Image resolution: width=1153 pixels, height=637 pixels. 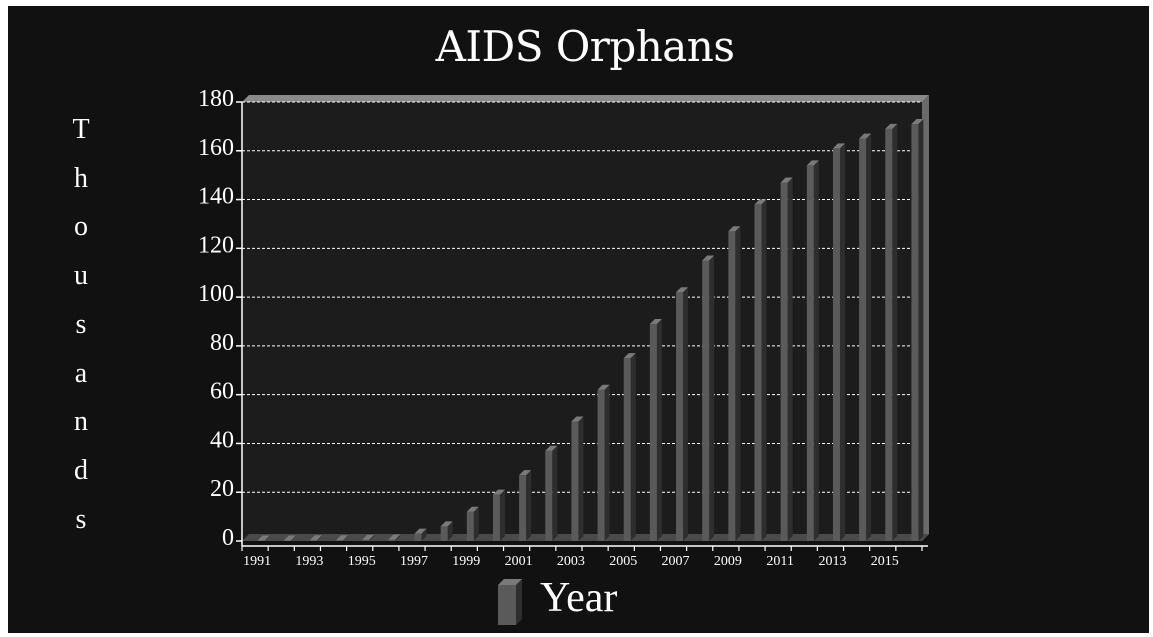 What do you see at coordinates (510, 602) in the screenshot?
I see `legend-swatch` at bounding box center [510, 602].